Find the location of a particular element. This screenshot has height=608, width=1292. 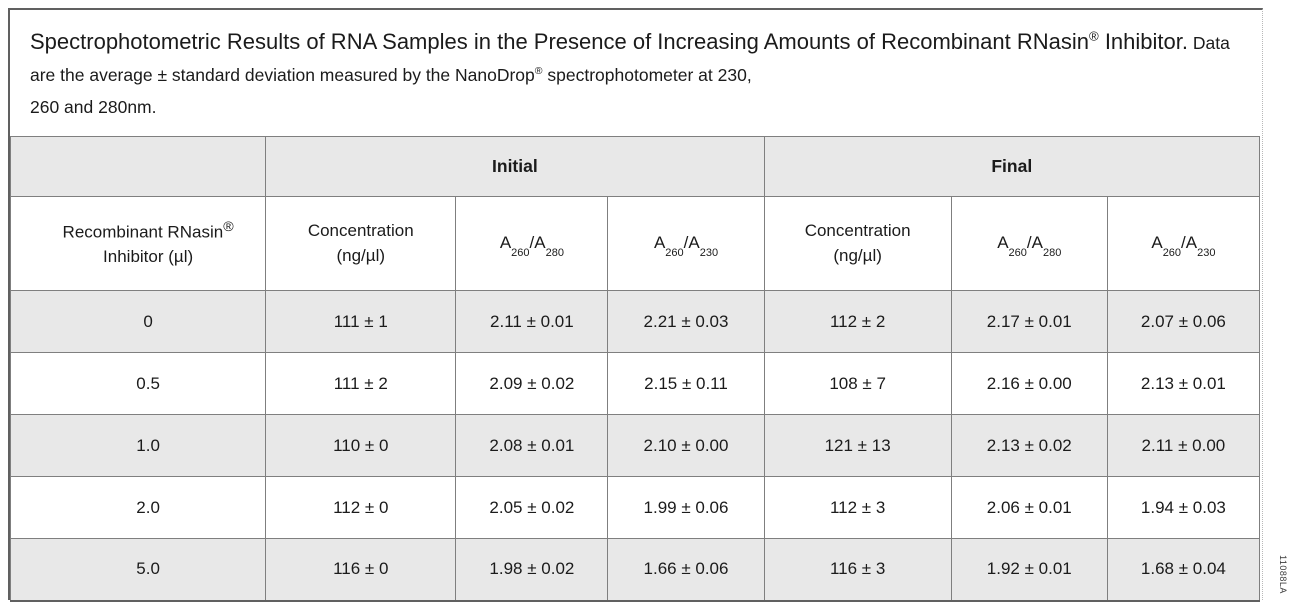

table-cell: 1.94 ± 0.03 is located at coordinates (1183, 507).